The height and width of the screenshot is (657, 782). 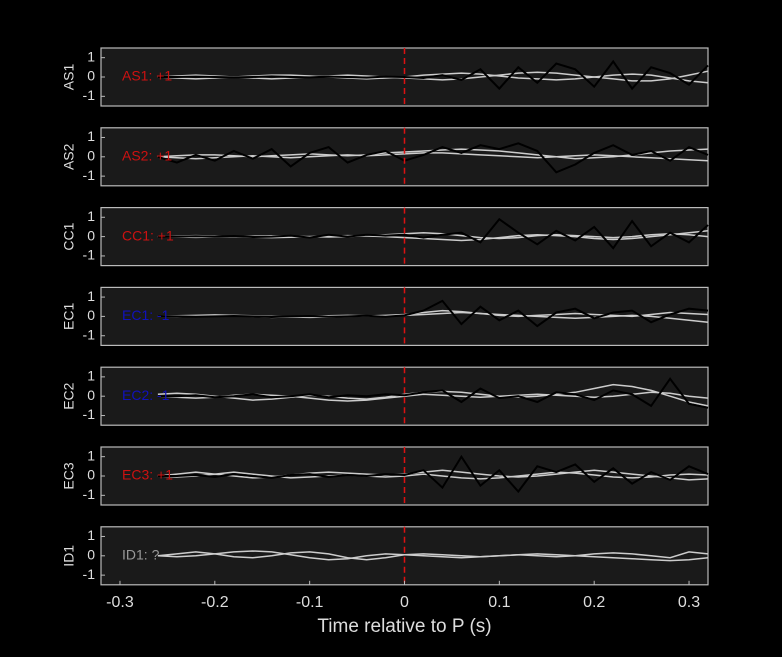 I want to click on x-tick-label: -0.1, so click(x=310, y=602).